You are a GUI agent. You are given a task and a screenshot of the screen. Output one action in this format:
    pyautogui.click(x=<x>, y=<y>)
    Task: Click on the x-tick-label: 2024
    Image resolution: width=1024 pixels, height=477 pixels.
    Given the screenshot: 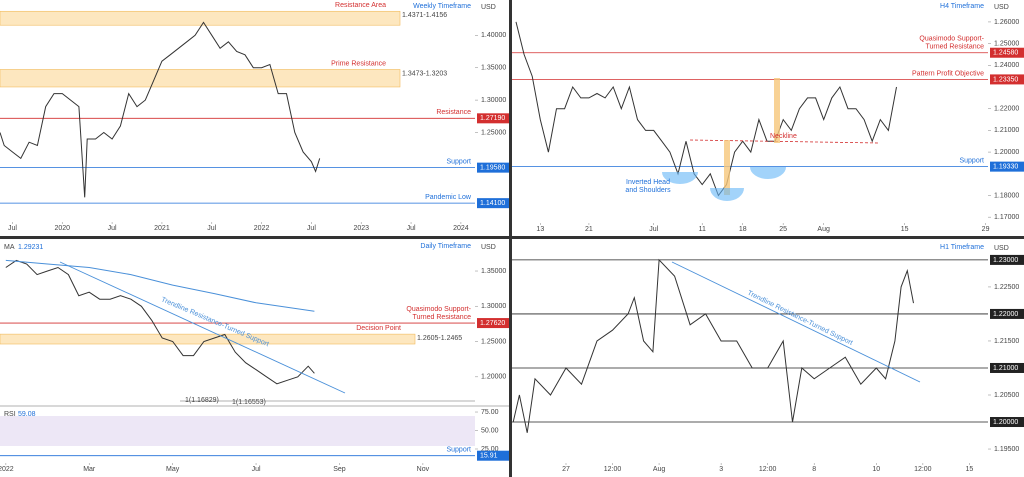 What is the action you would take?
    pyautogui.click(x=461, y=228)
    